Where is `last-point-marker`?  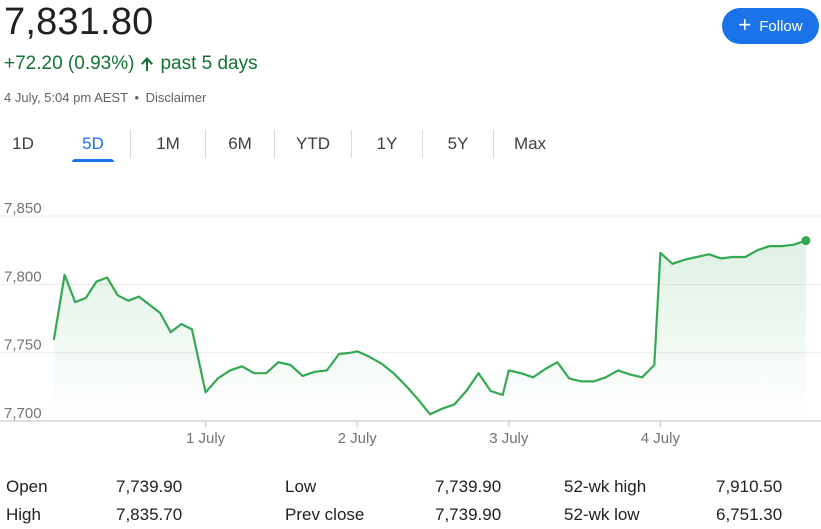
last-point-marker is located at coordinates (806, 241).